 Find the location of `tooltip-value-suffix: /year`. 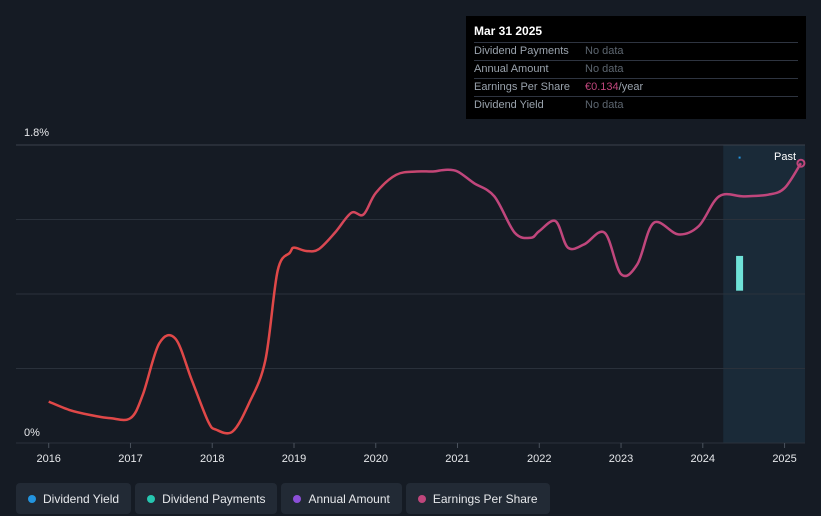

tooltip-value-suffix: /year is located at coordinates (631, 87).